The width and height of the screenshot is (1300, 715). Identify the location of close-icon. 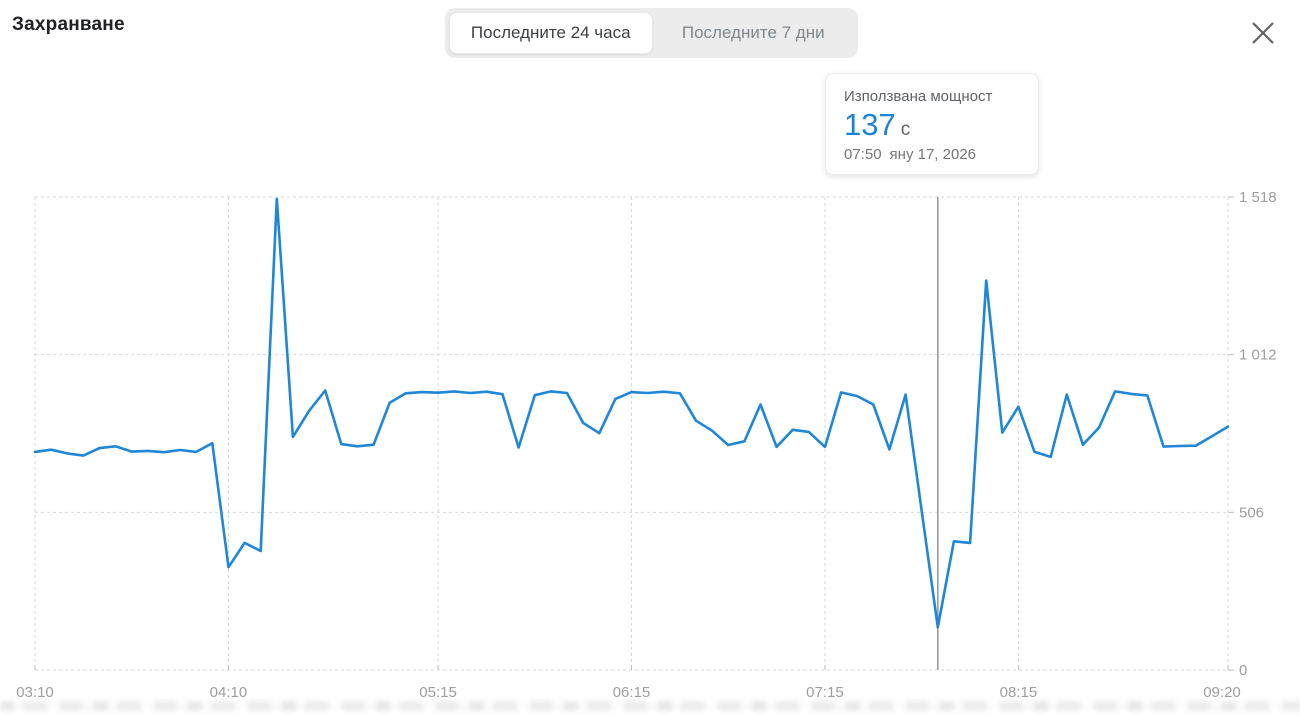
(1263, 33).